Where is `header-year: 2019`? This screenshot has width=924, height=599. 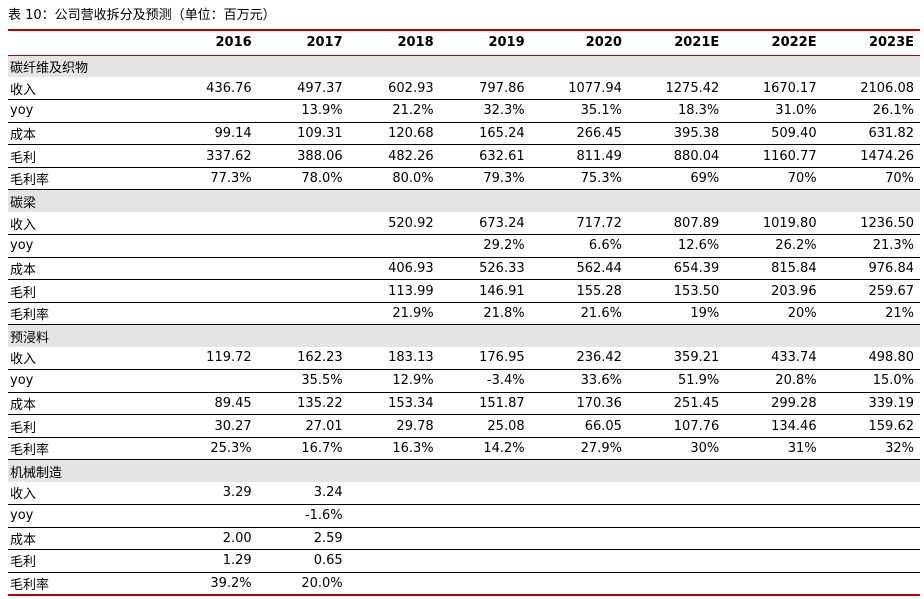 header-year: 2019 is located at coordinates (485, 43).